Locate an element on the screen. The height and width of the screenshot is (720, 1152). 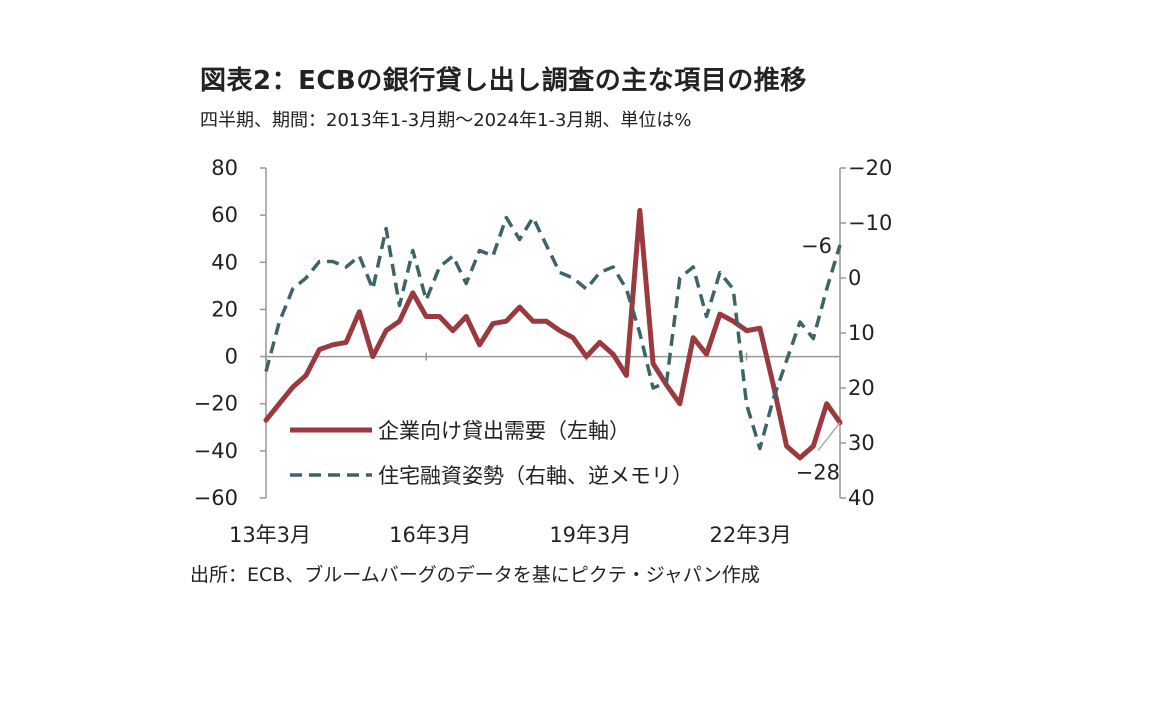
annotation-housing-credit-latest: −6 is located at coordinates (816, 246).